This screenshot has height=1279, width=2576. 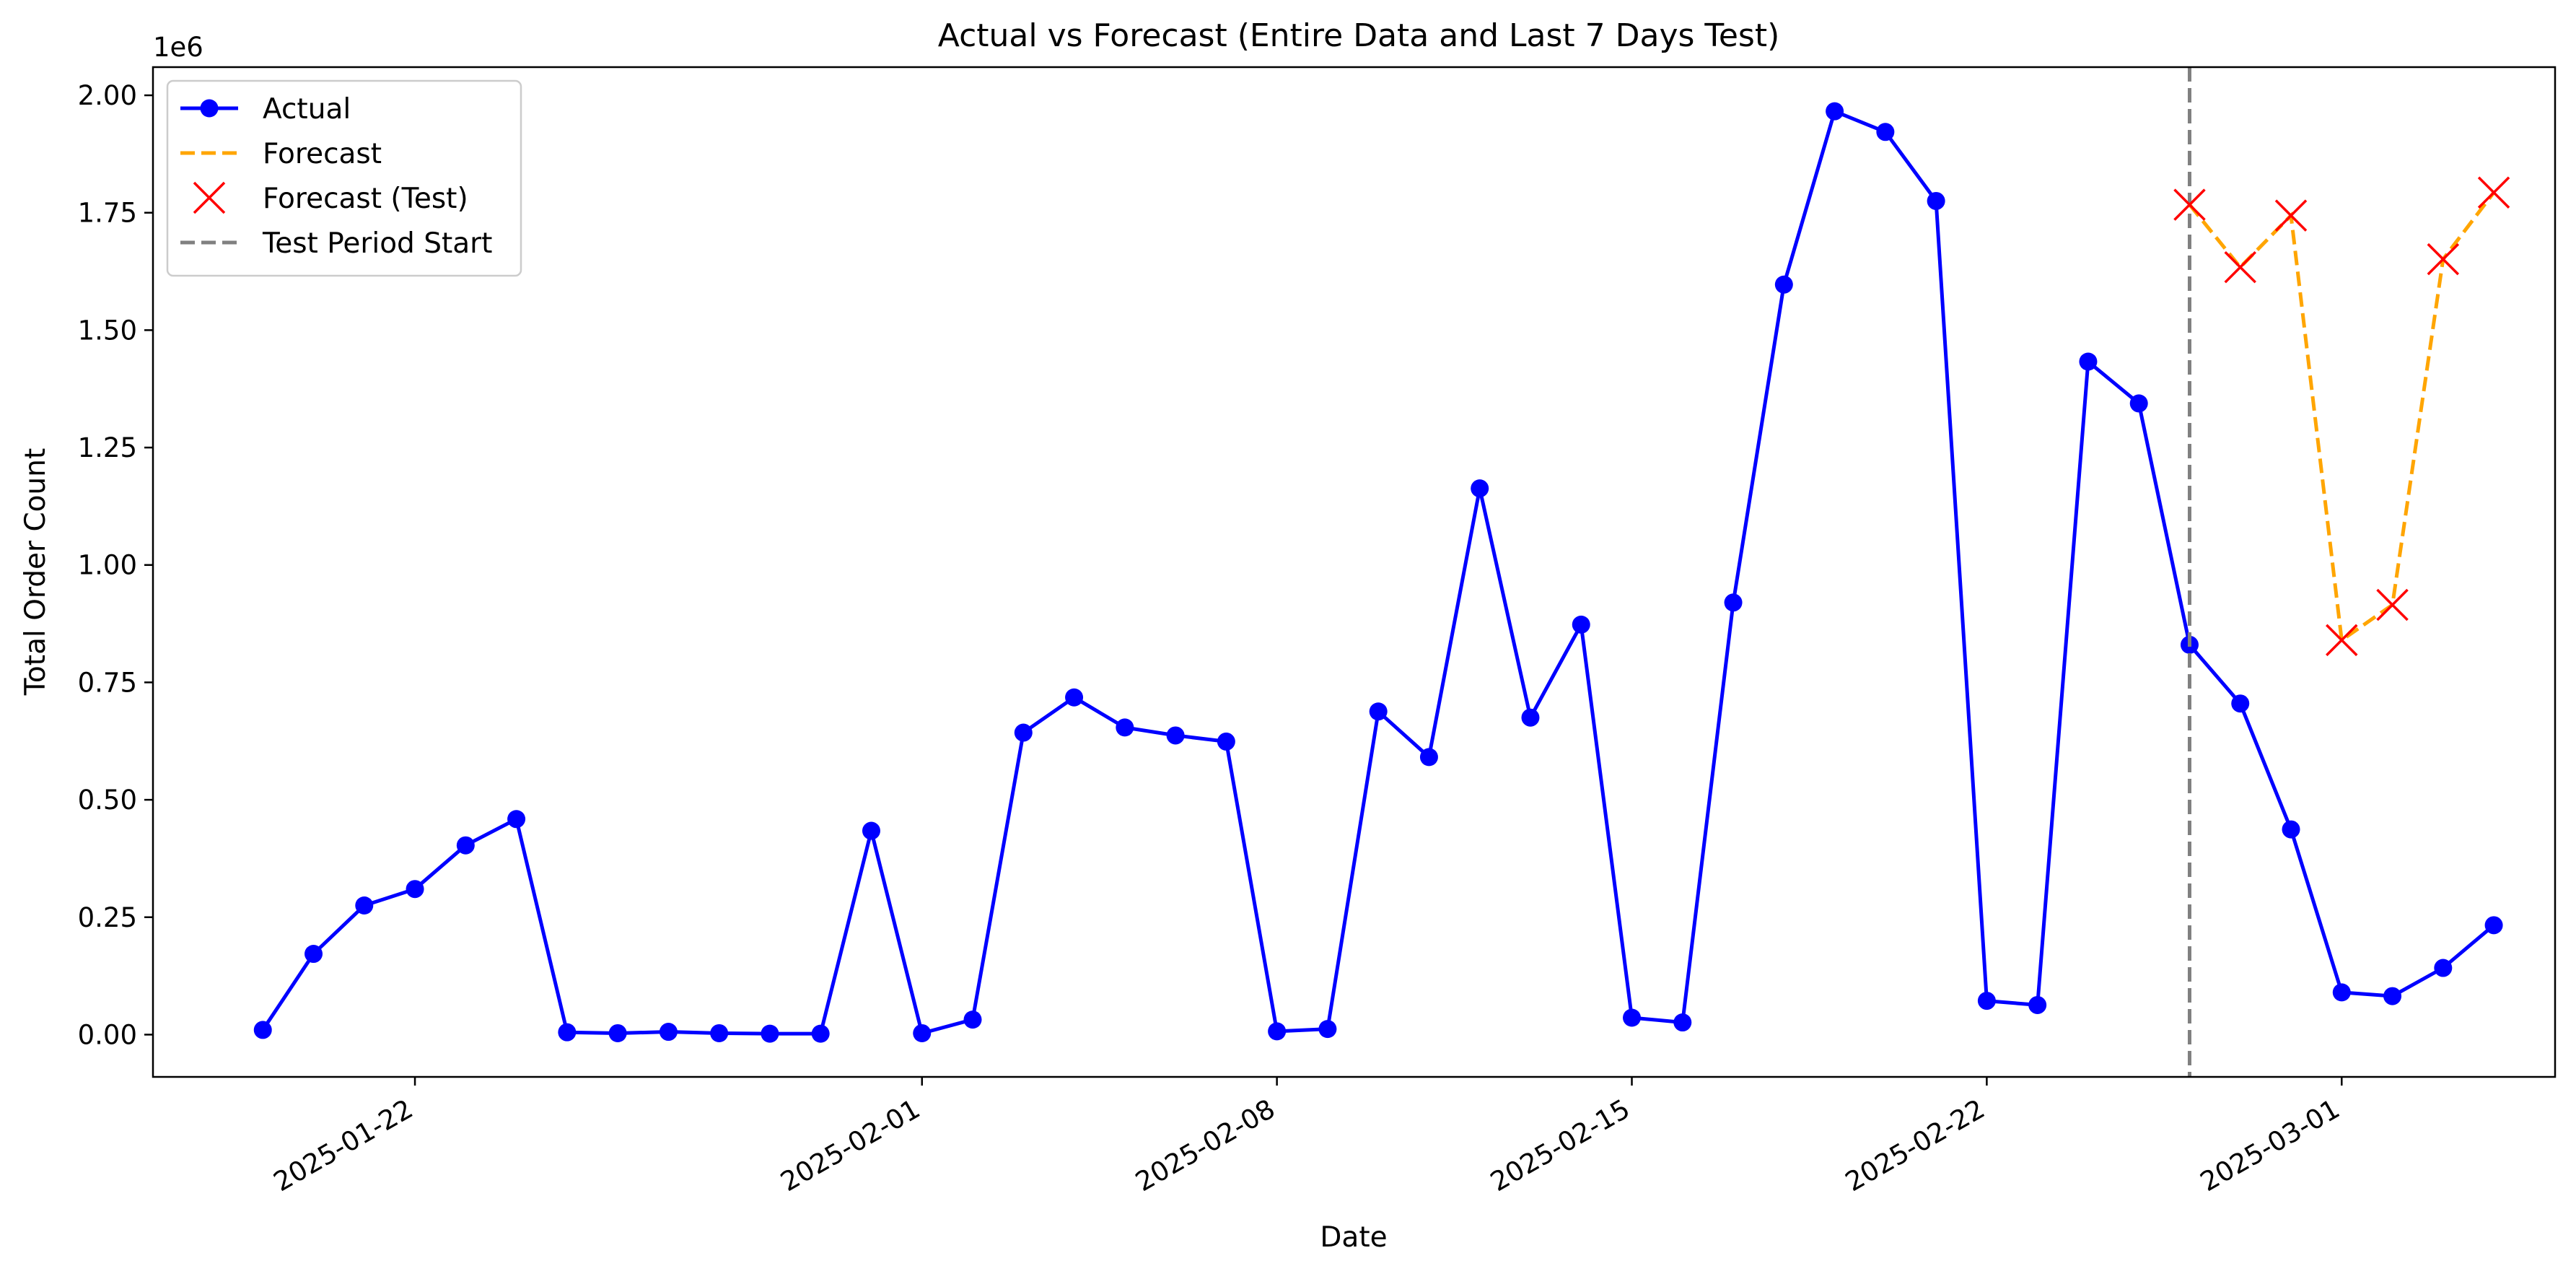 I want to click on legend-label: Actual, so click(x=307, y=109).